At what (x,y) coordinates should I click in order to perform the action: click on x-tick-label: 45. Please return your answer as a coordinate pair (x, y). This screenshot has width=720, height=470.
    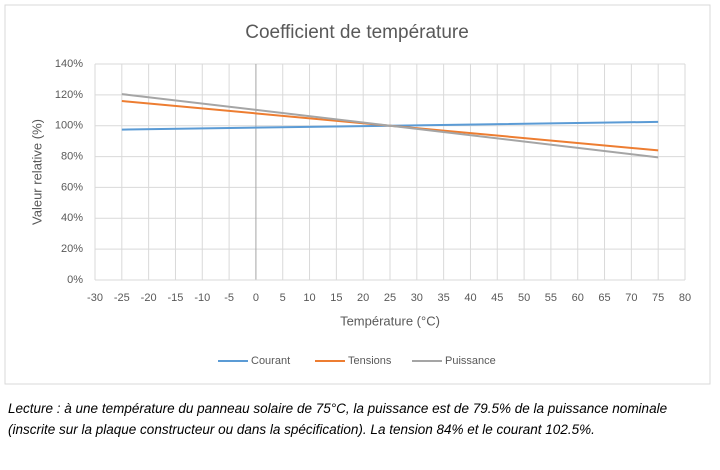
    Looking at the image, I should click on (497, 298).